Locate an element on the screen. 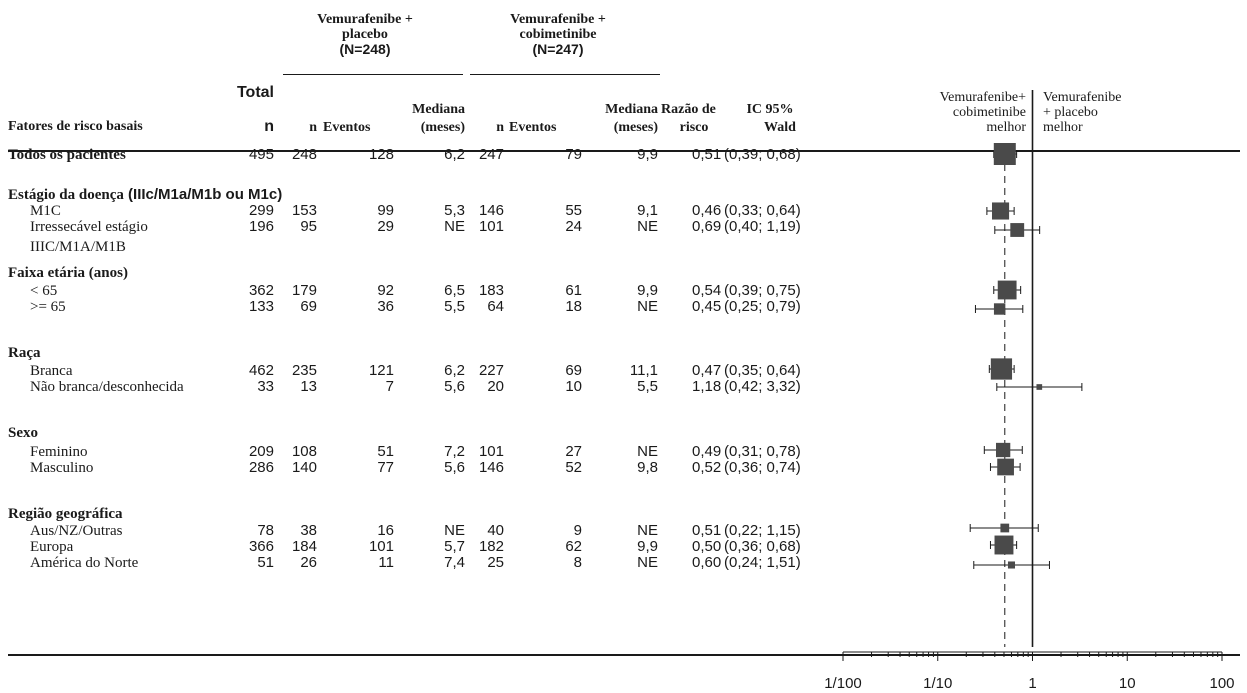 This screenshot has height=693, width=1247. header-rule is located at coordinates (624, 151).